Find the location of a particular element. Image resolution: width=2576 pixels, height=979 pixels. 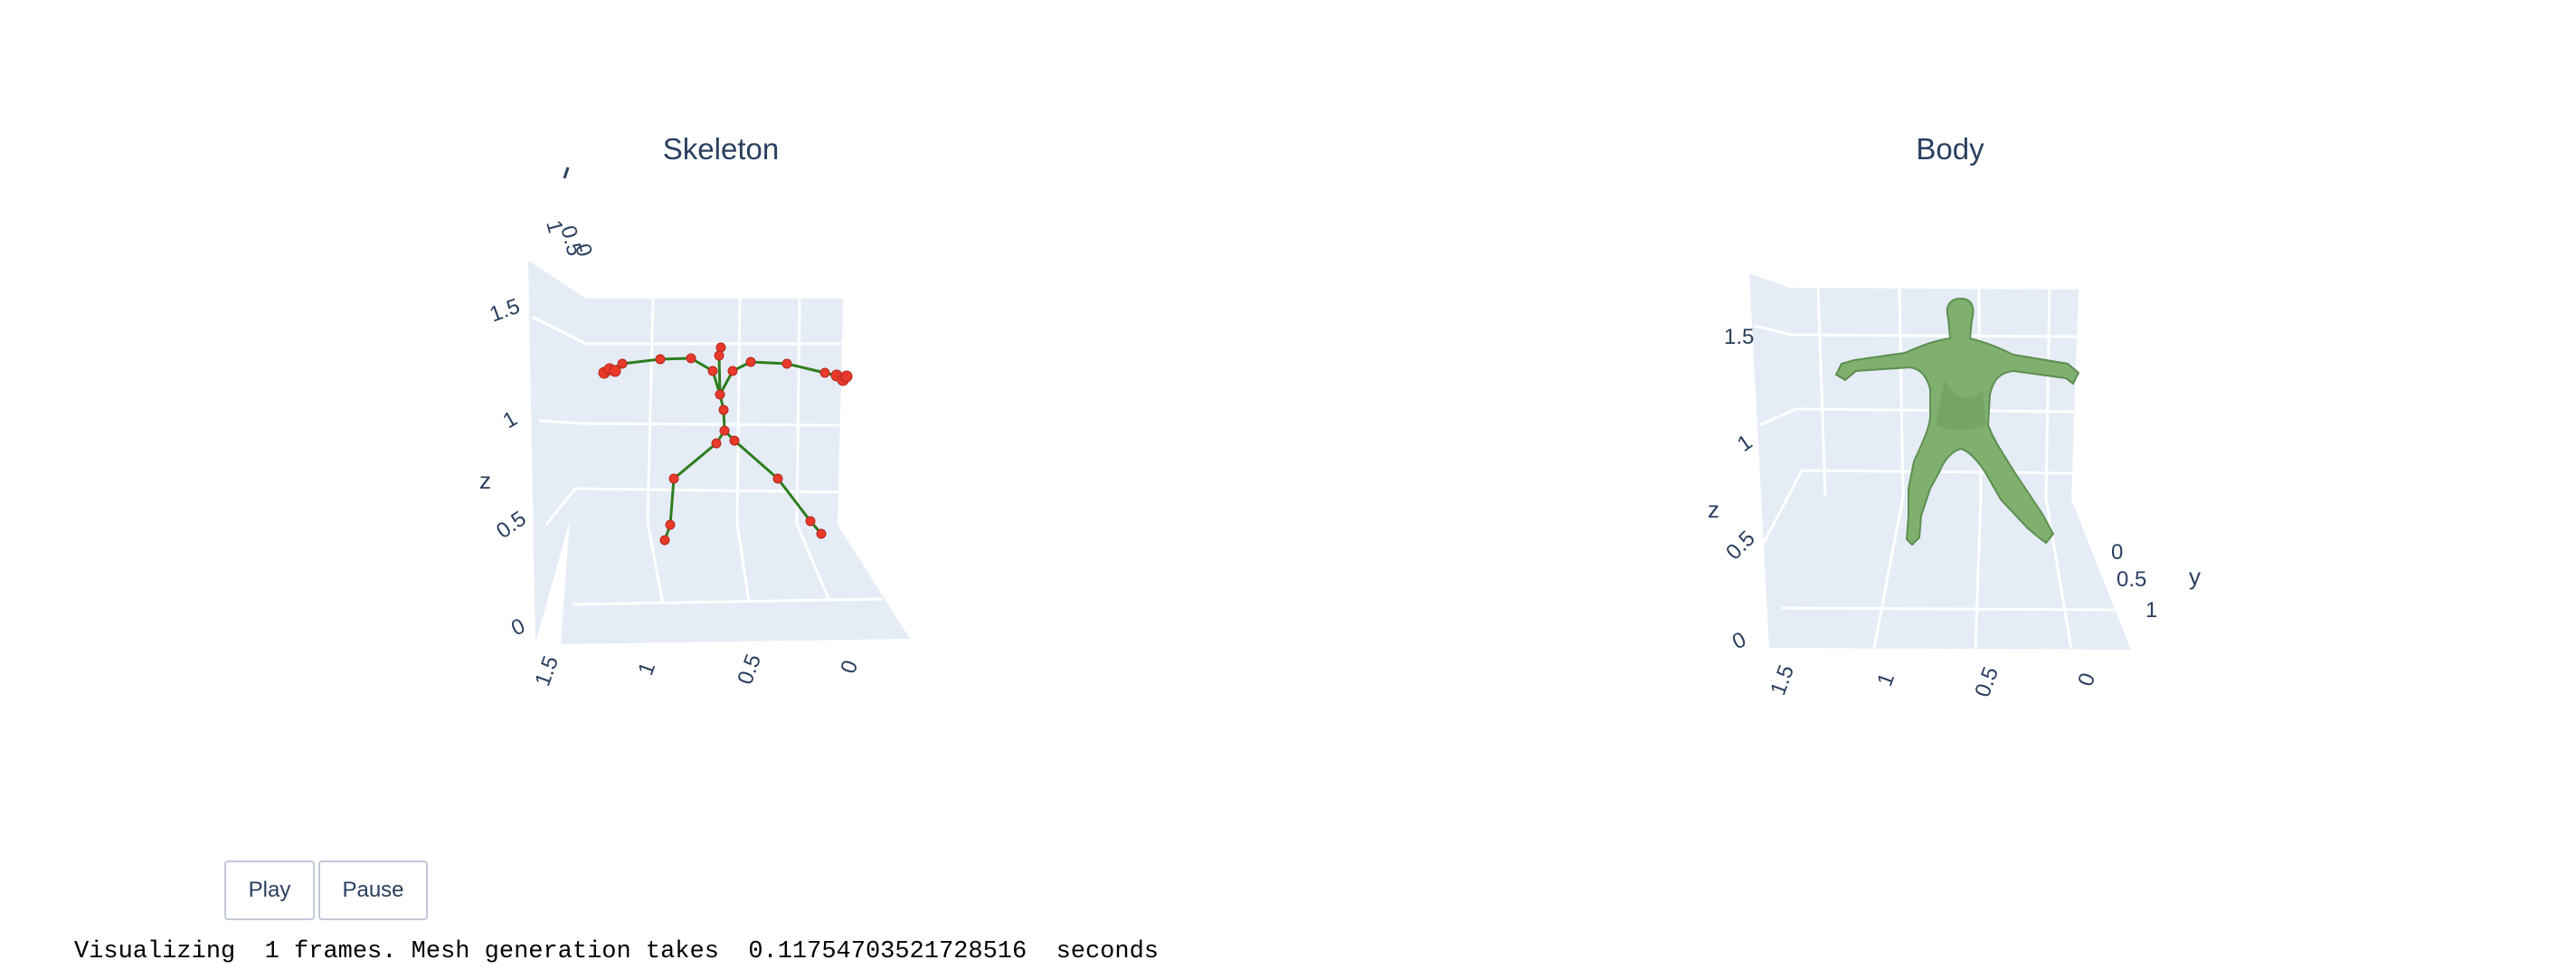

pause-button: Pause is located at coordinates (373, 890).